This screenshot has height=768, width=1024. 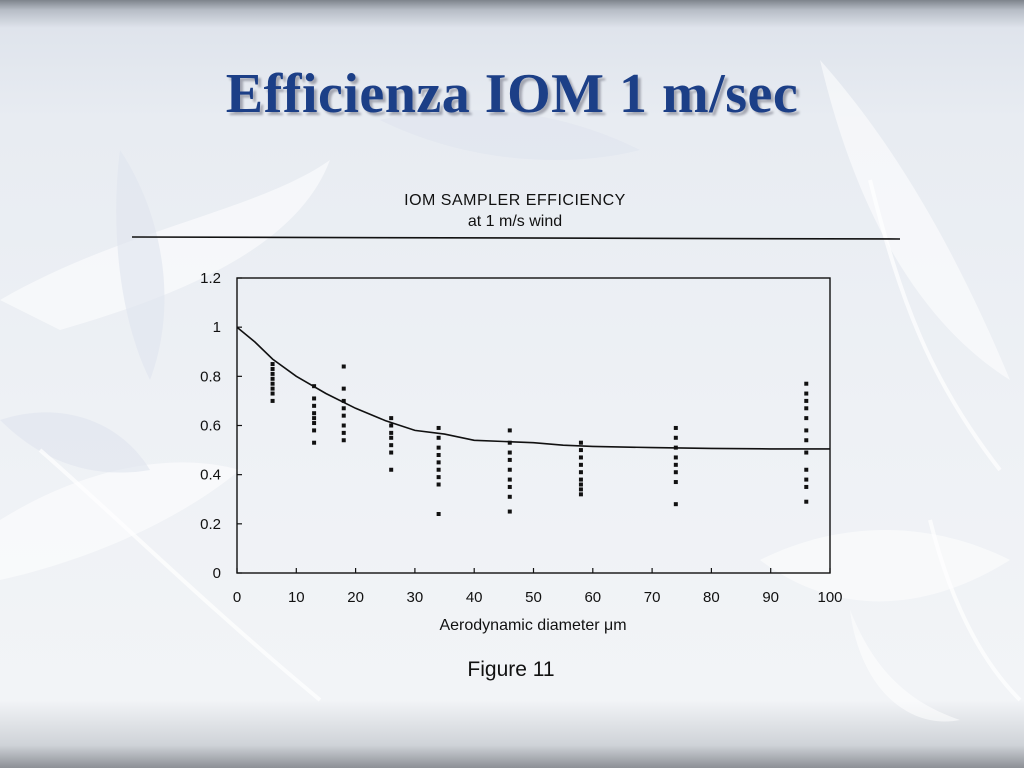 I want to click on fit-curve, so click(x=533, y=388).